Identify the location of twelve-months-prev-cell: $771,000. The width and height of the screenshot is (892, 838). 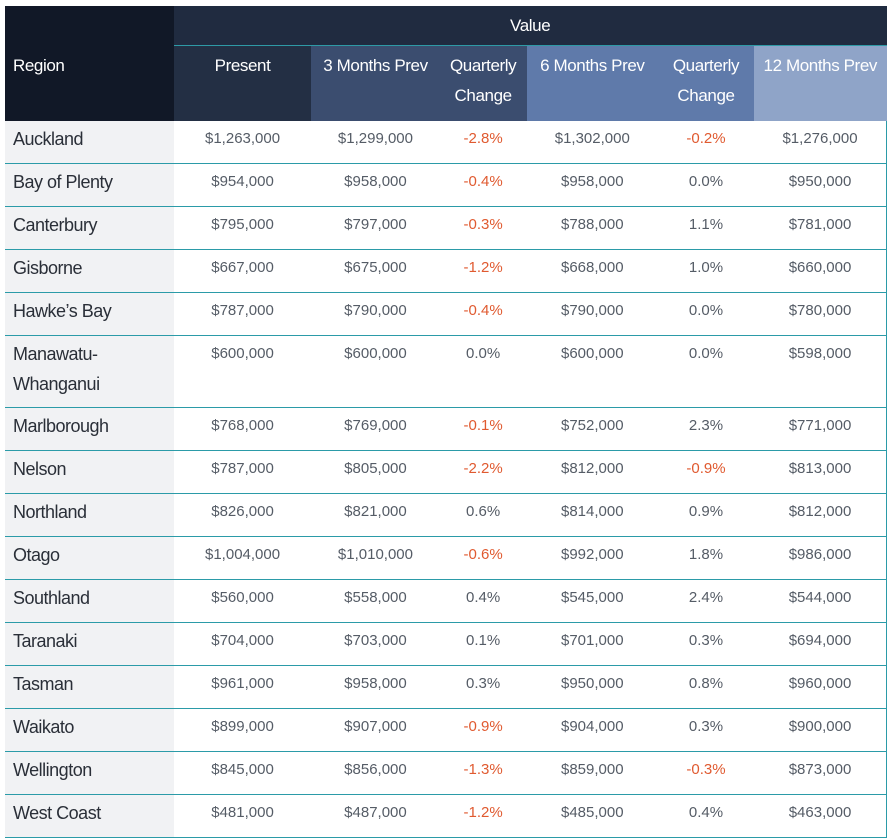
(821, 429).